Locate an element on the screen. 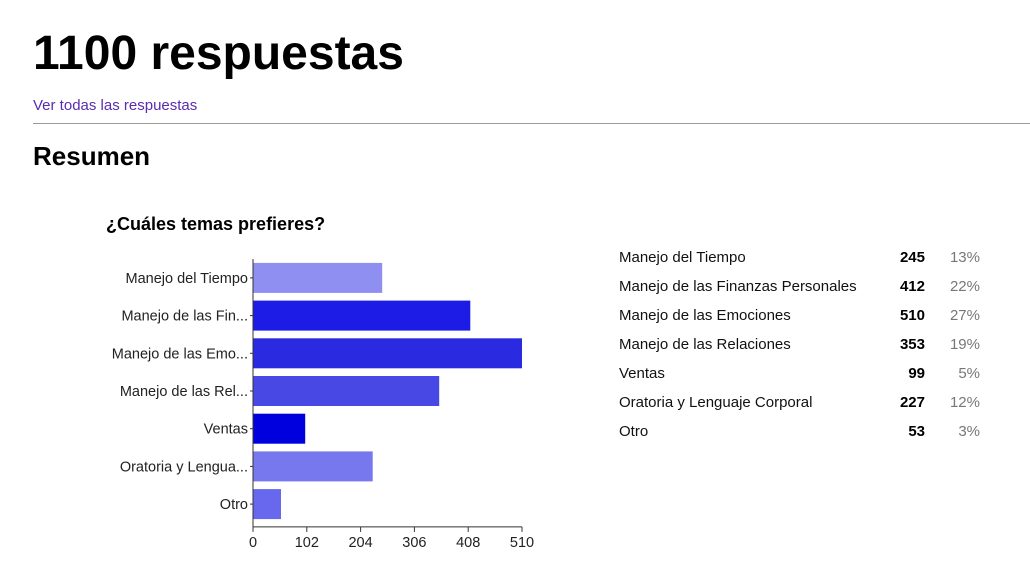  summary-row: Manejo de las Finanzas Personales 412 22% is located at coordinates (796, 286).